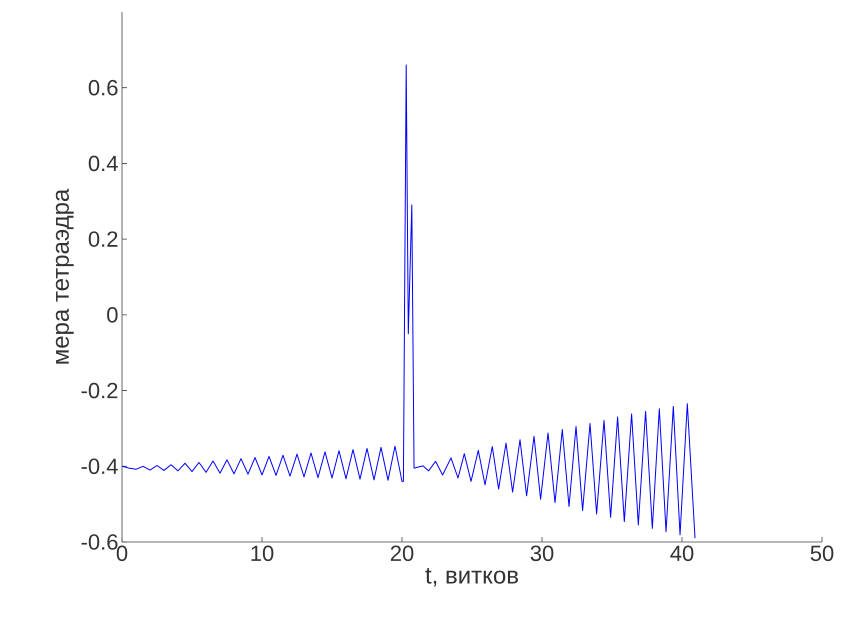 The image size is (844, 640). What do you see at coordinates (103, 239) in the screenshot?
I see `y-tick-label: 0.2` at bounding box center [103, 239].